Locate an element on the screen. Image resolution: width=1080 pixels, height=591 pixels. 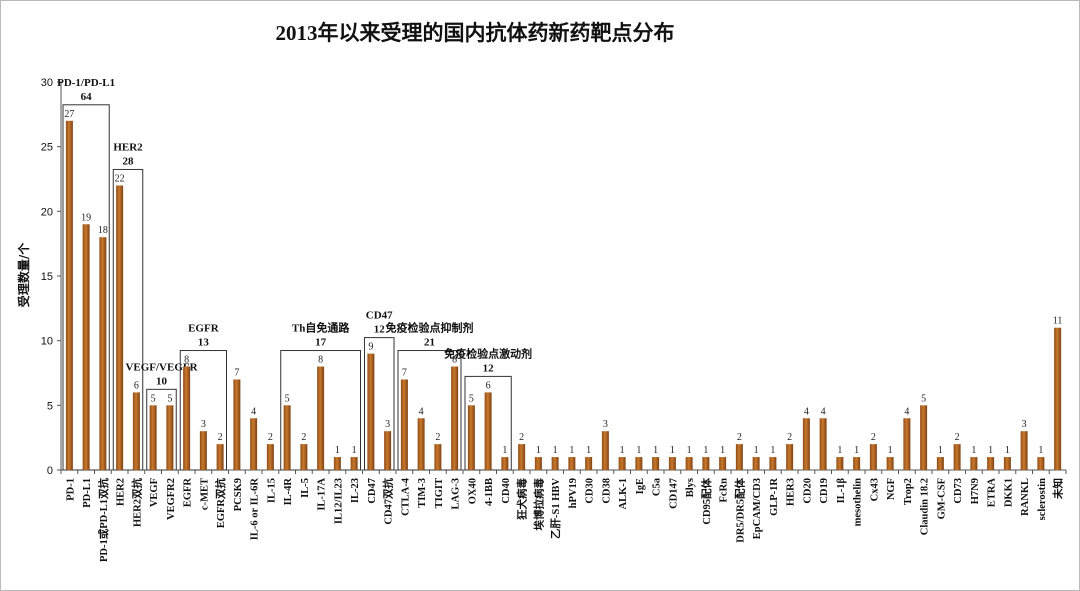
category-label: IL-6 or IL-6R is located at coordinates (255, 509).